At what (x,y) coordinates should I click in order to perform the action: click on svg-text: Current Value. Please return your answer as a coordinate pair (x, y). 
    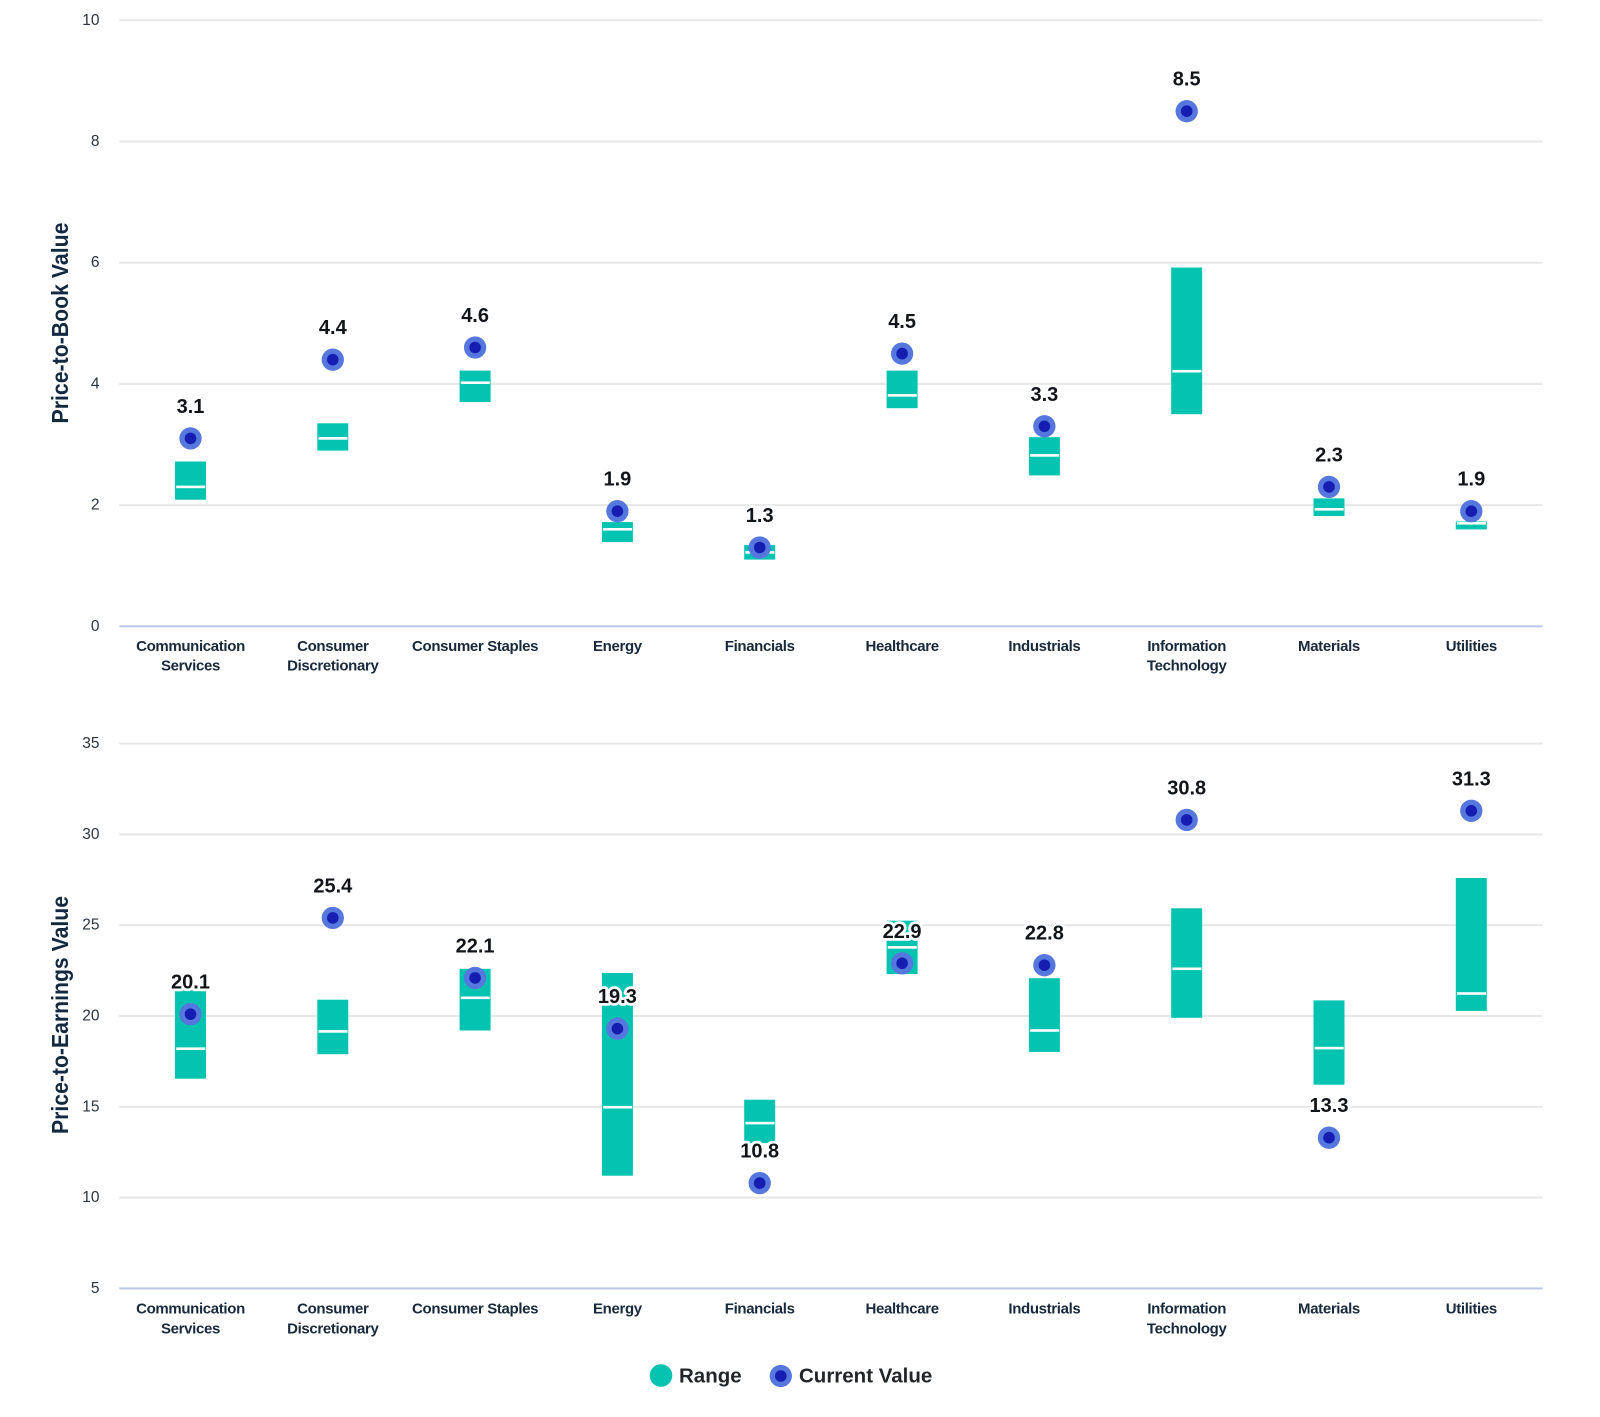
    Looking at the image, I should click on (865, 1376).